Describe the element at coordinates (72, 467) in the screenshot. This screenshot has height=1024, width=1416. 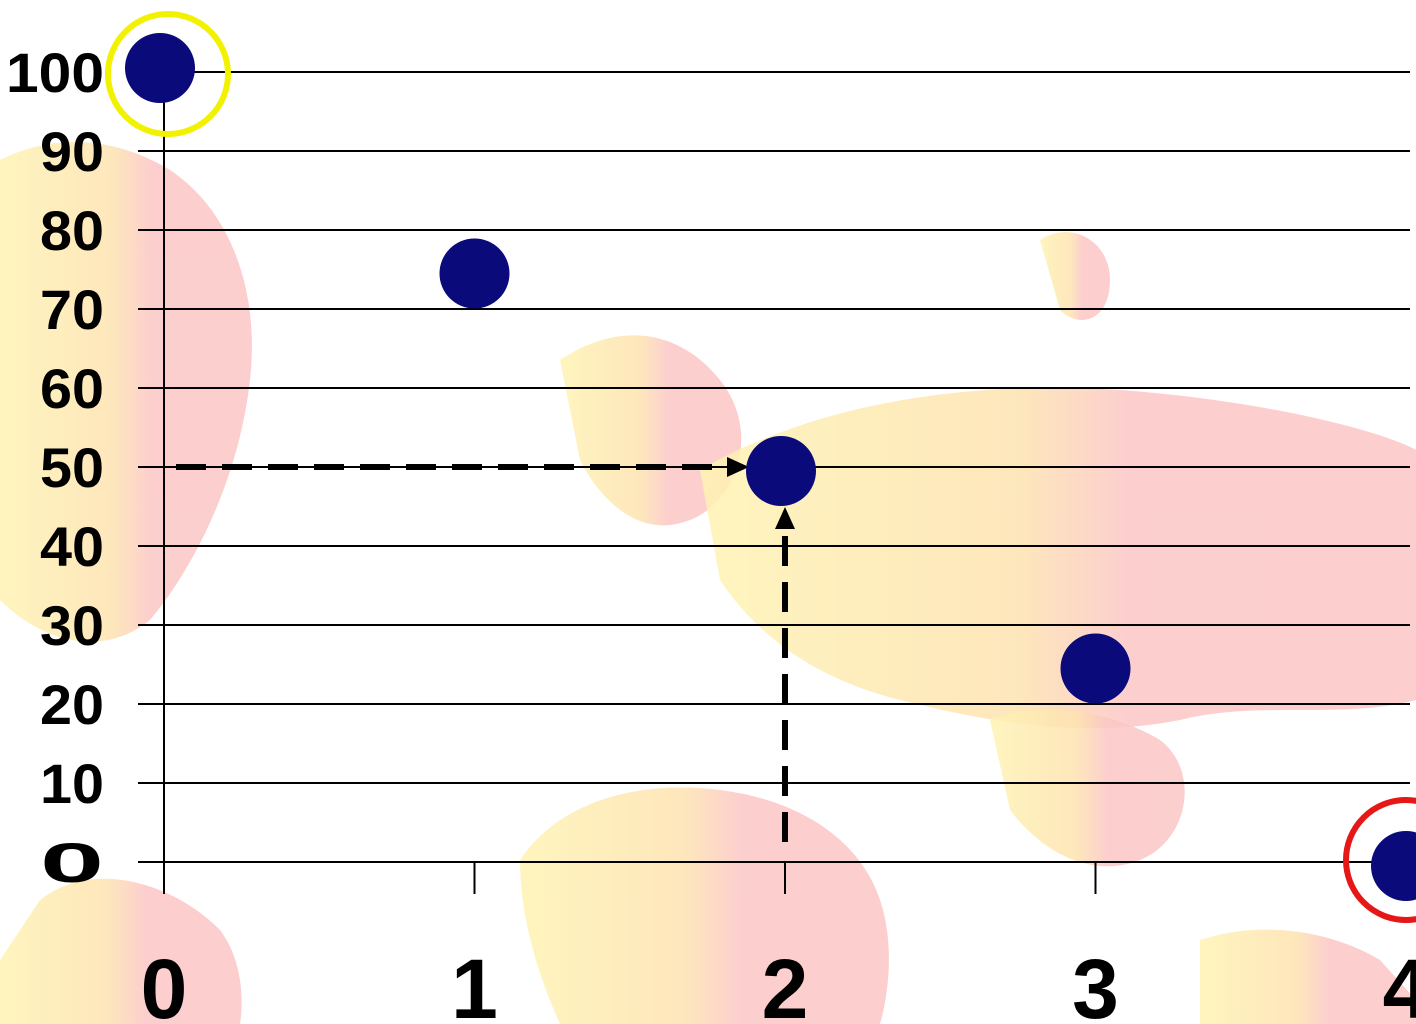
I see `y-tick-label: 50` at that location.